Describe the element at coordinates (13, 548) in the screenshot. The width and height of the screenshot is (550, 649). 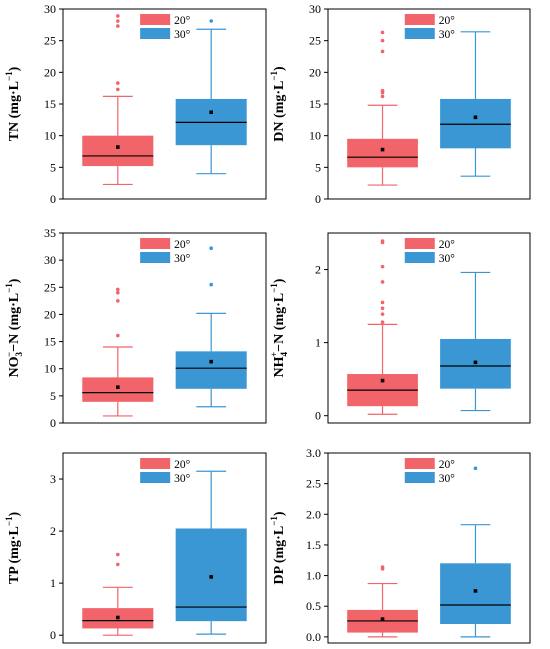
I see `y-axis-label: TP (mg·L−1)` at that location.